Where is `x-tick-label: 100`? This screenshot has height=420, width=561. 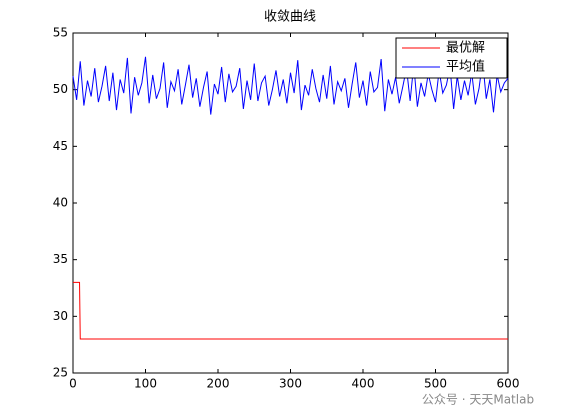
x-tick-label: 100 is located at coordinates (145, 384).